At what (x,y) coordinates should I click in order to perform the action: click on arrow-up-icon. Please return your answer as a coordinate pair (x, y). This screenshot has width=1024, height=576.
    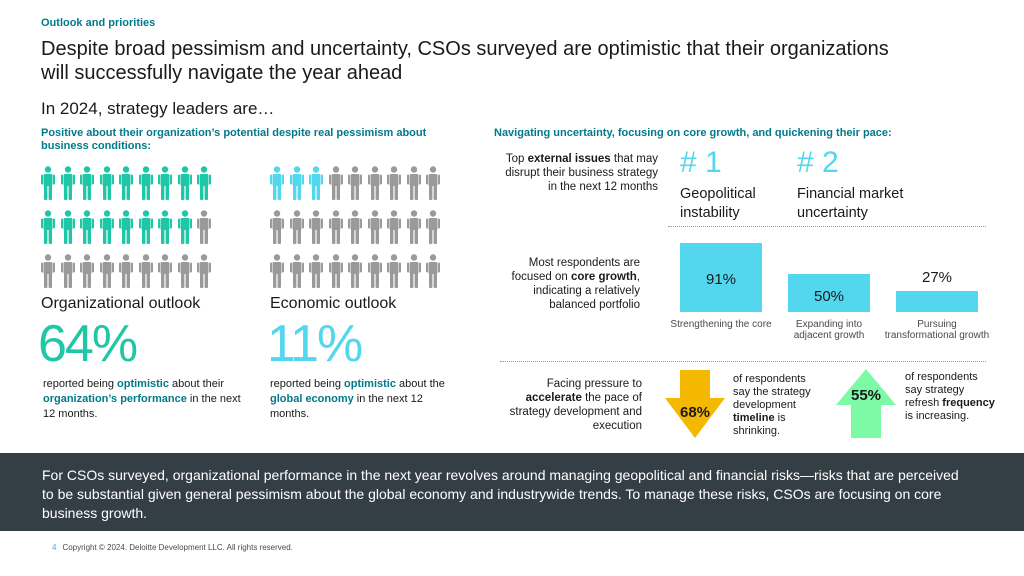
    Looking at the image, I should click on (866, 403).